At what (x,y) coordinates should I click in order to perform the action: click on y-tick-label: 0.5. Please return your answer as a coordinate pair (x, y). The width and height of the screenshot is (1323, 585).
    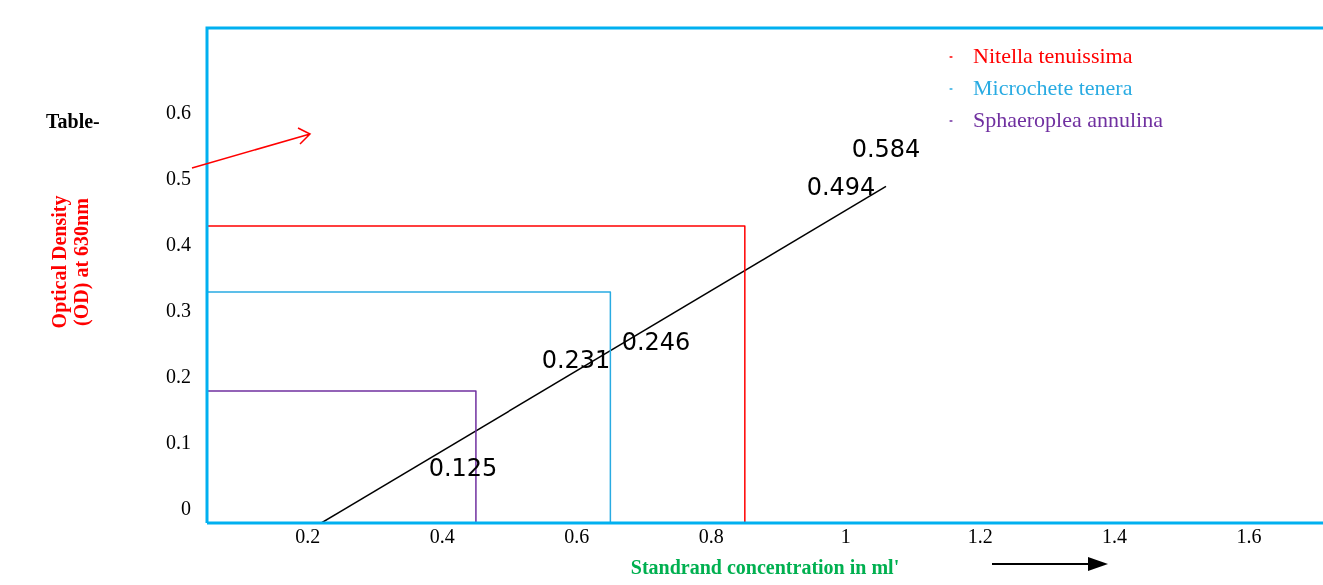
    Looking at the image, I should click on (178, 178).